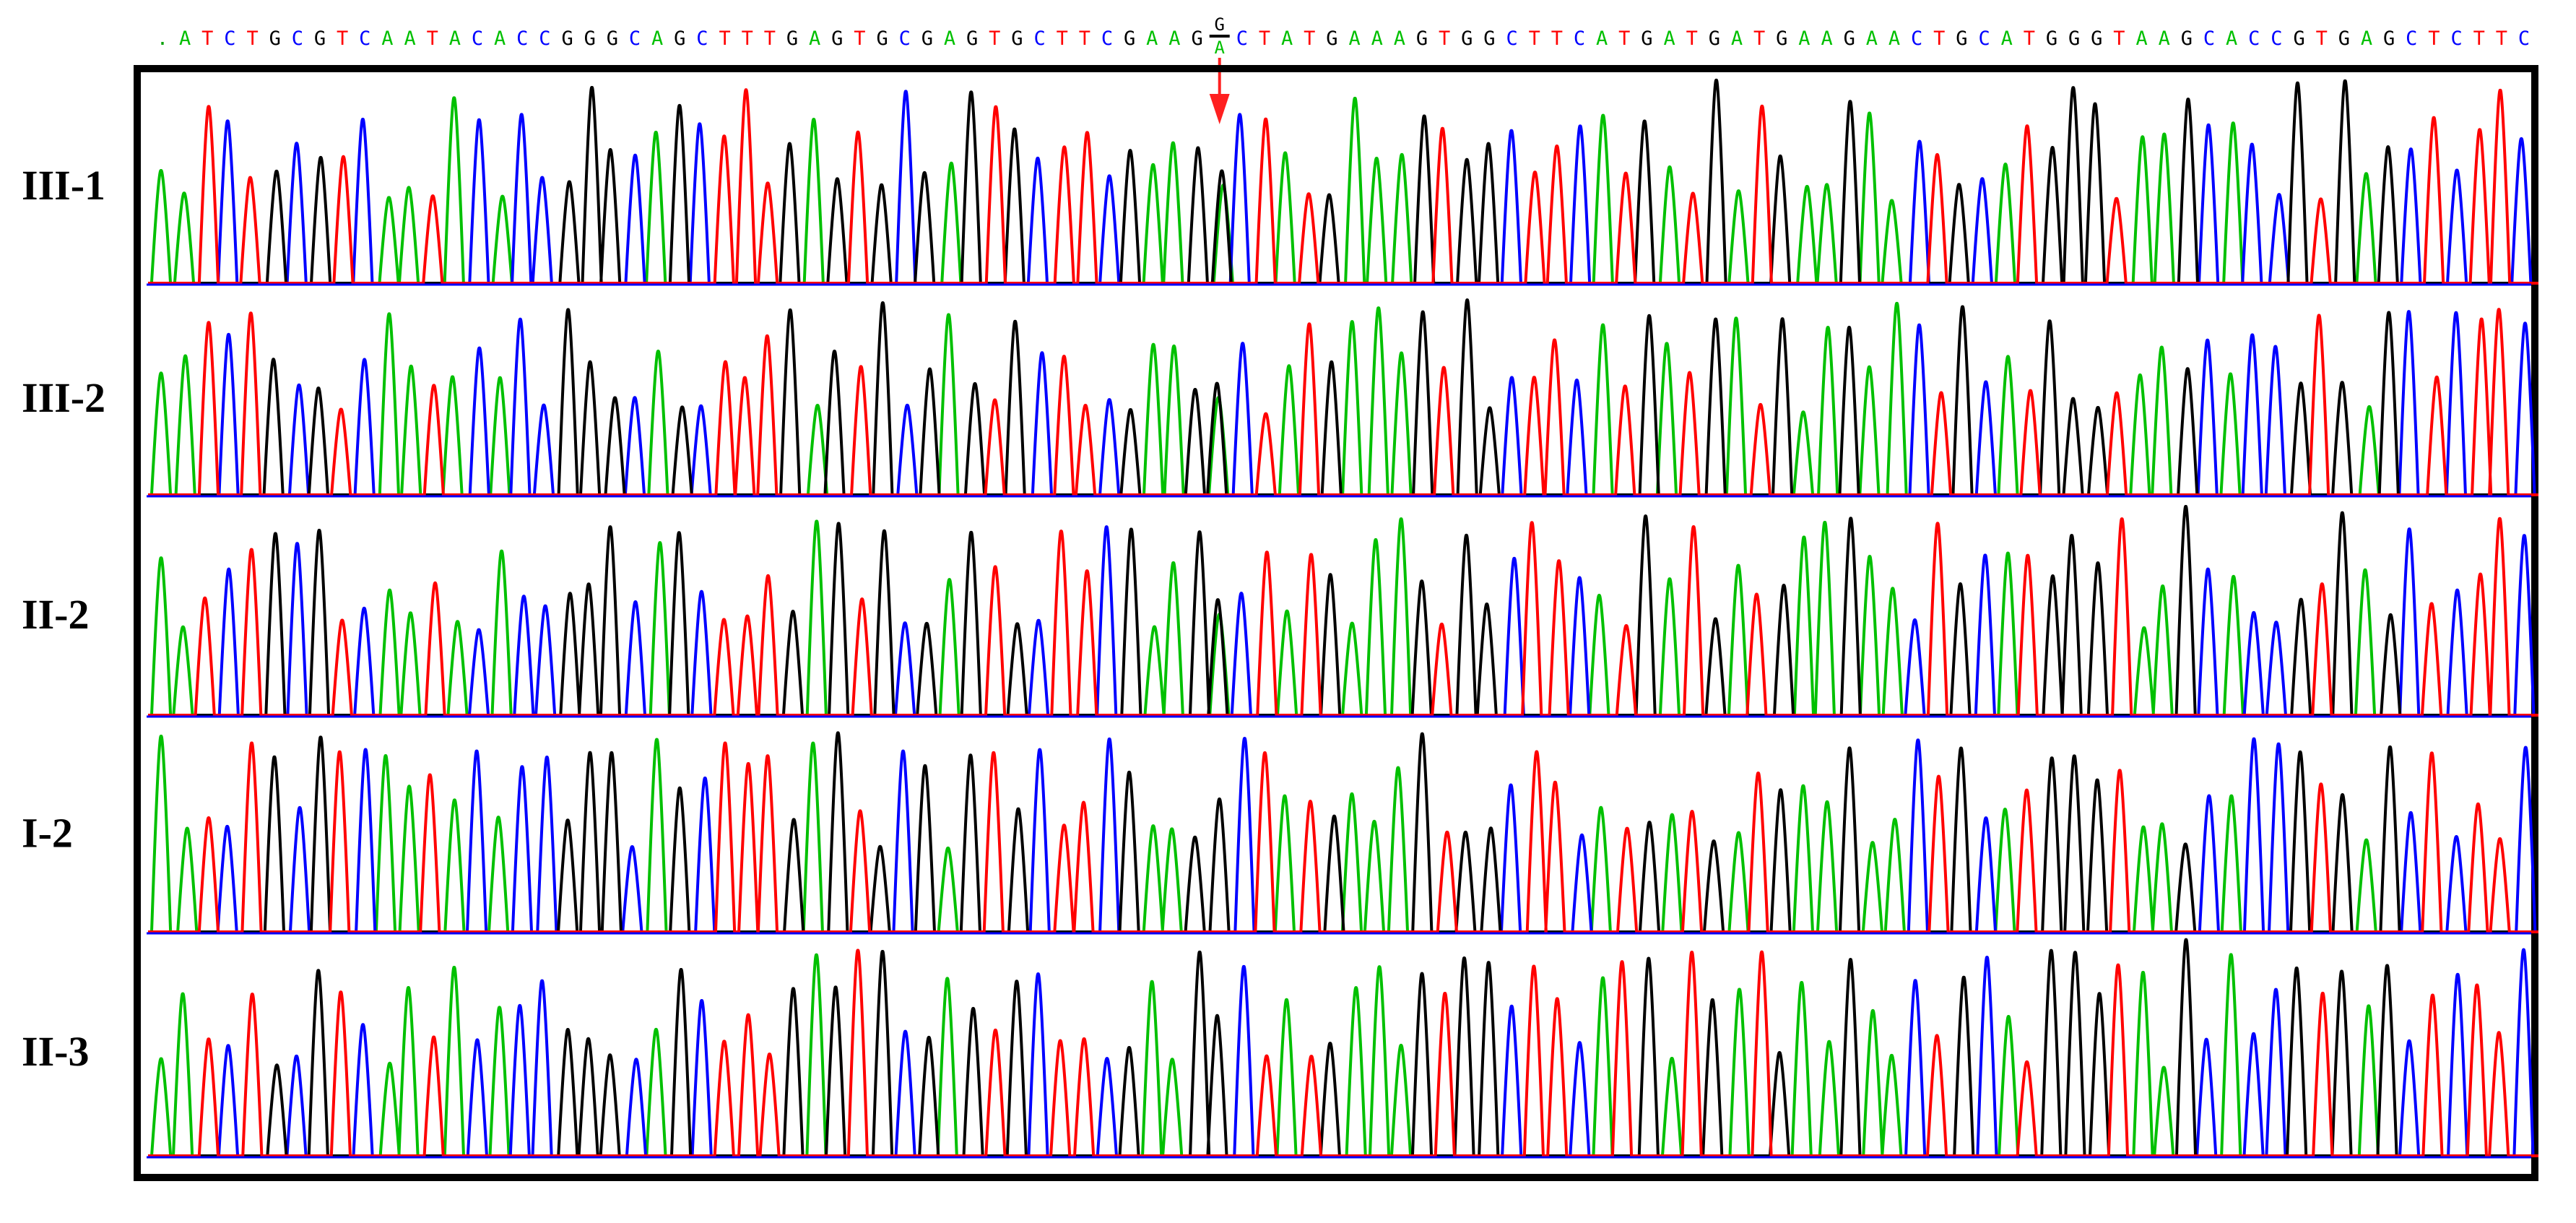 This screenshot has width=2576, height=1223. What do you see at coordinates (162, 38) in the screenshot?
I see `sequence-base: .` at bounding box center [162, 38].